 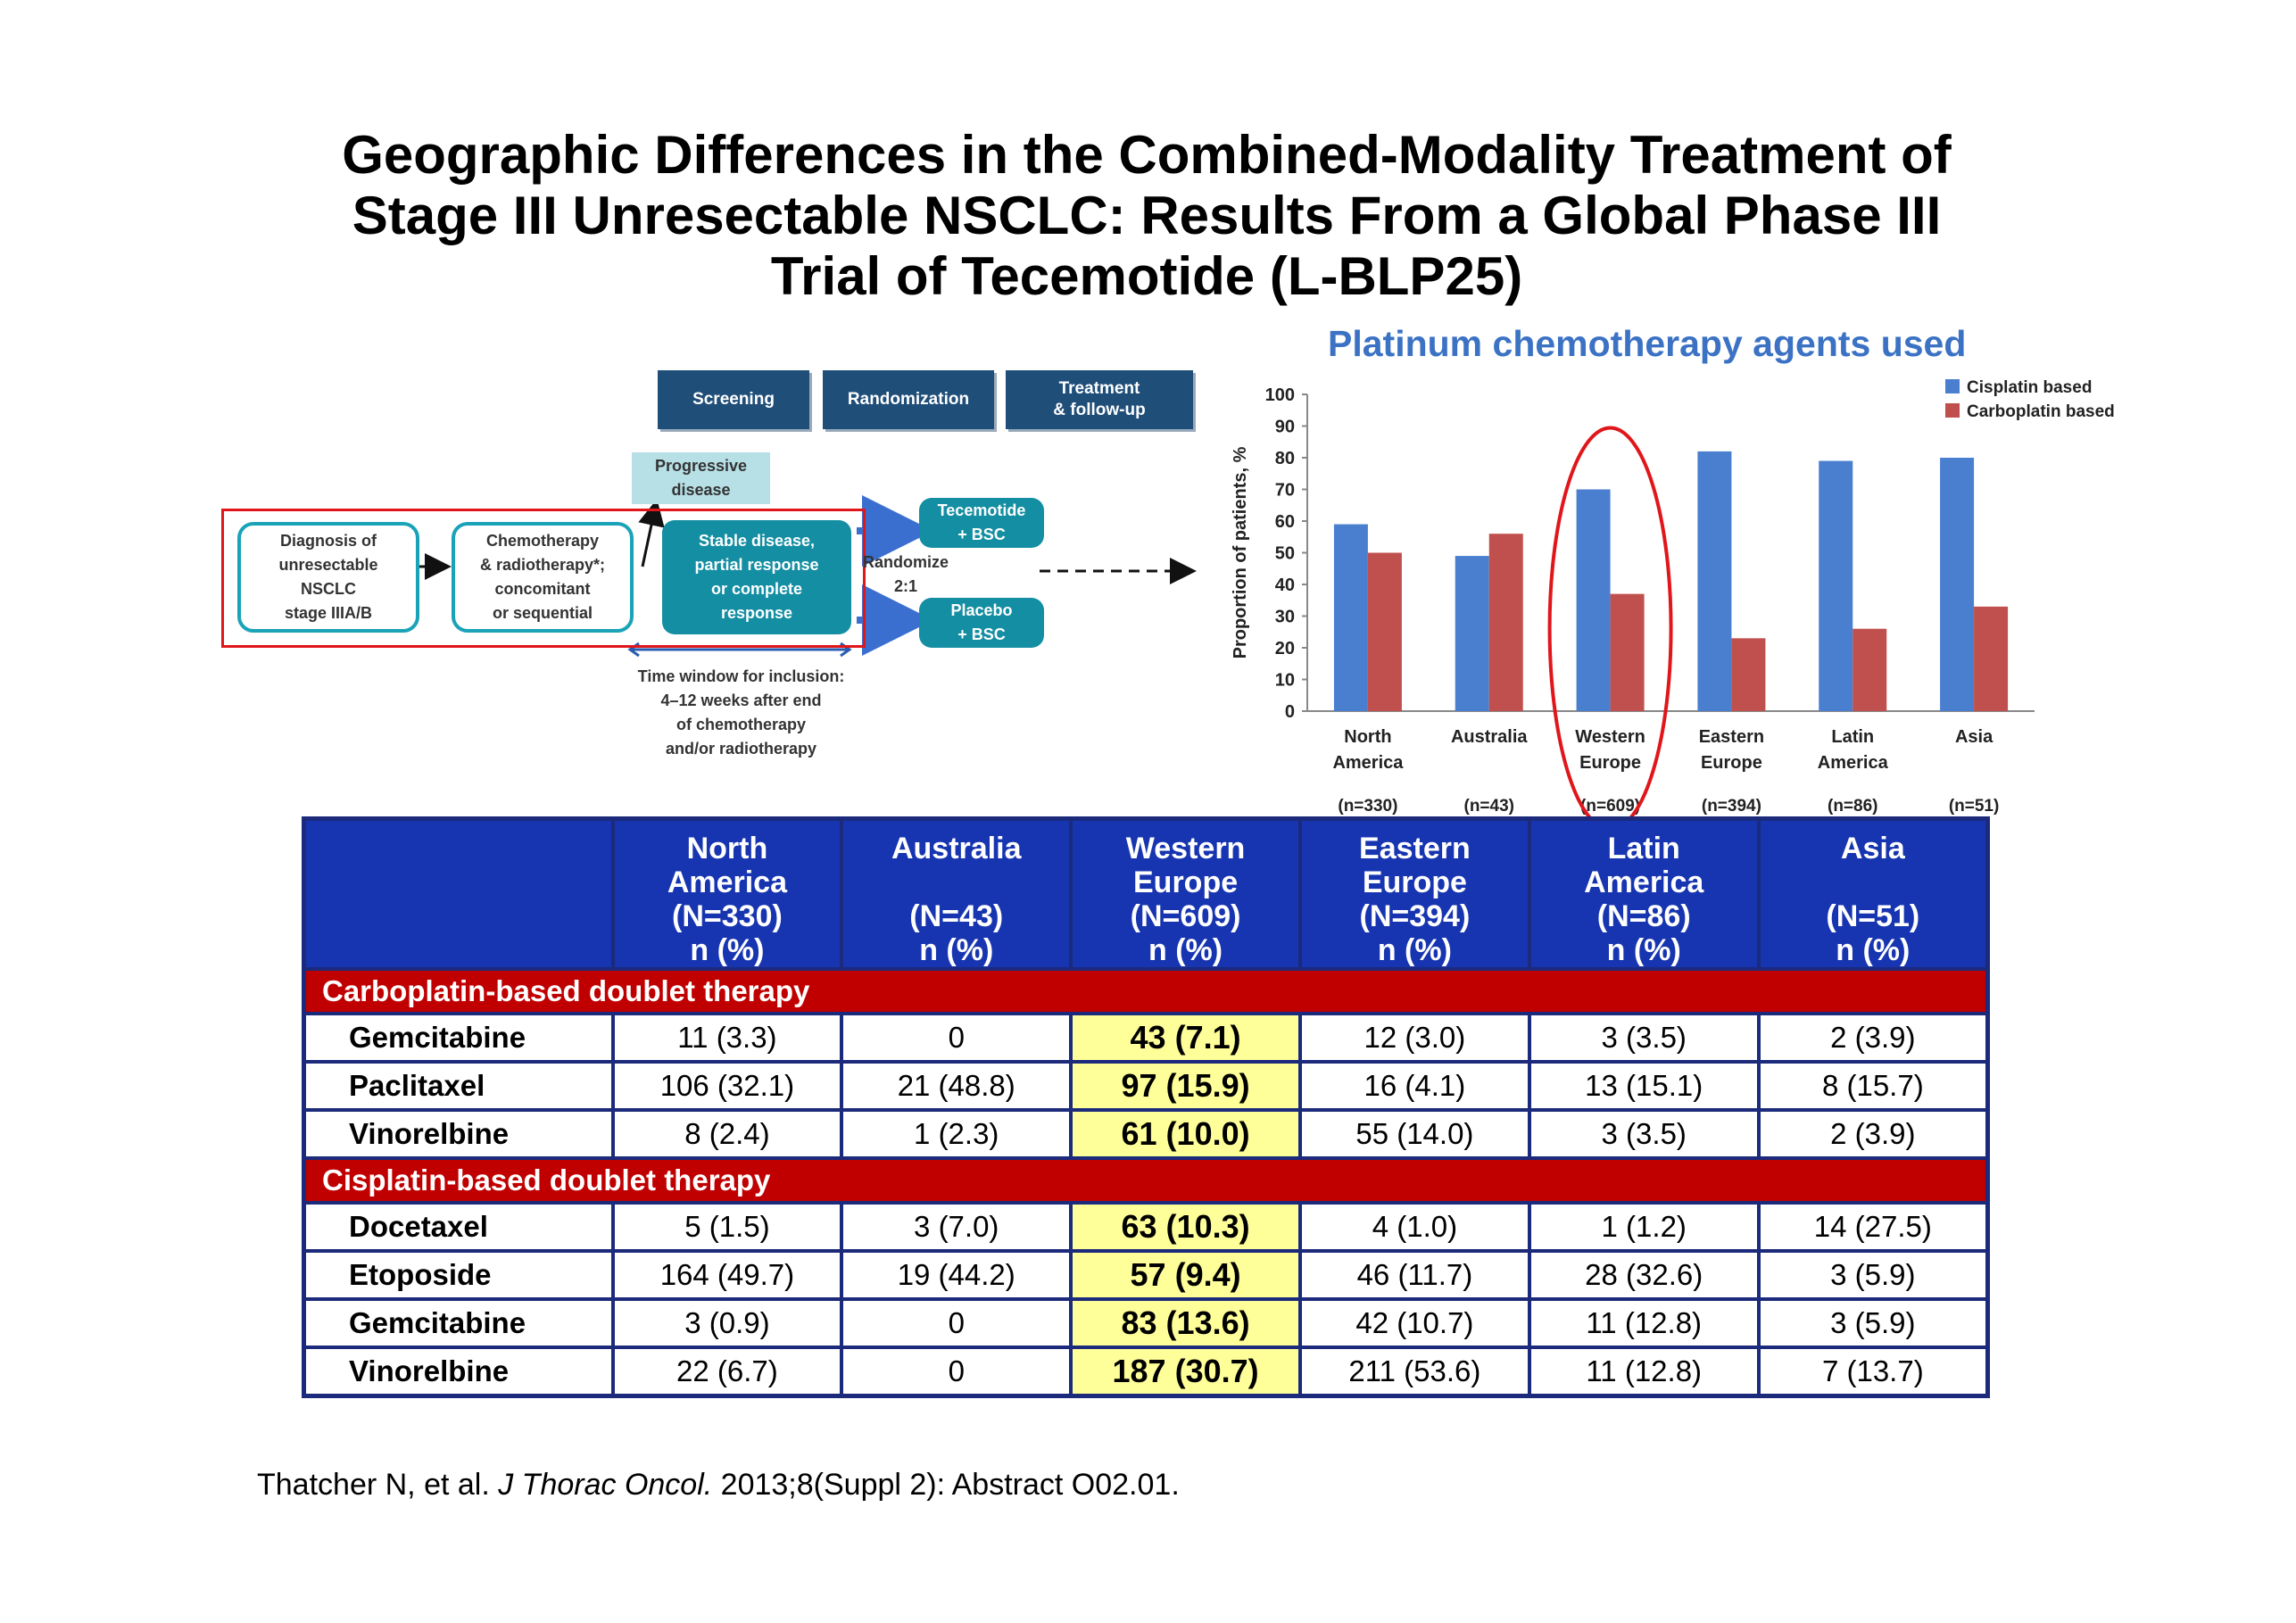 I want to click on section-row: Carboplatin-based doublet therapy, so click(x=1146, y=991).